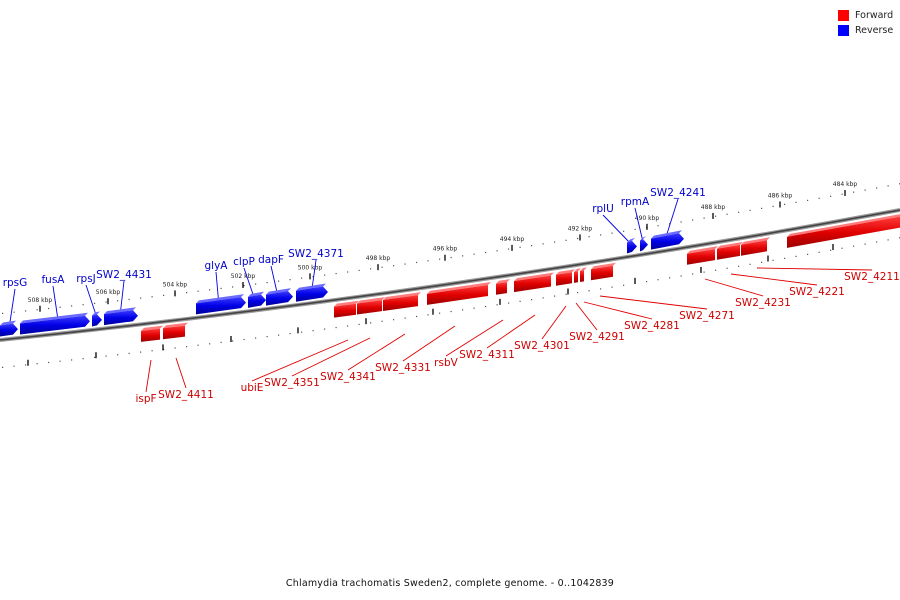 The width and height of the screenshot is (900, 600). Describe the element at coordinates (403, 368) in the screenshot. I see `forward-gene-label: SW2_4331` at that location.